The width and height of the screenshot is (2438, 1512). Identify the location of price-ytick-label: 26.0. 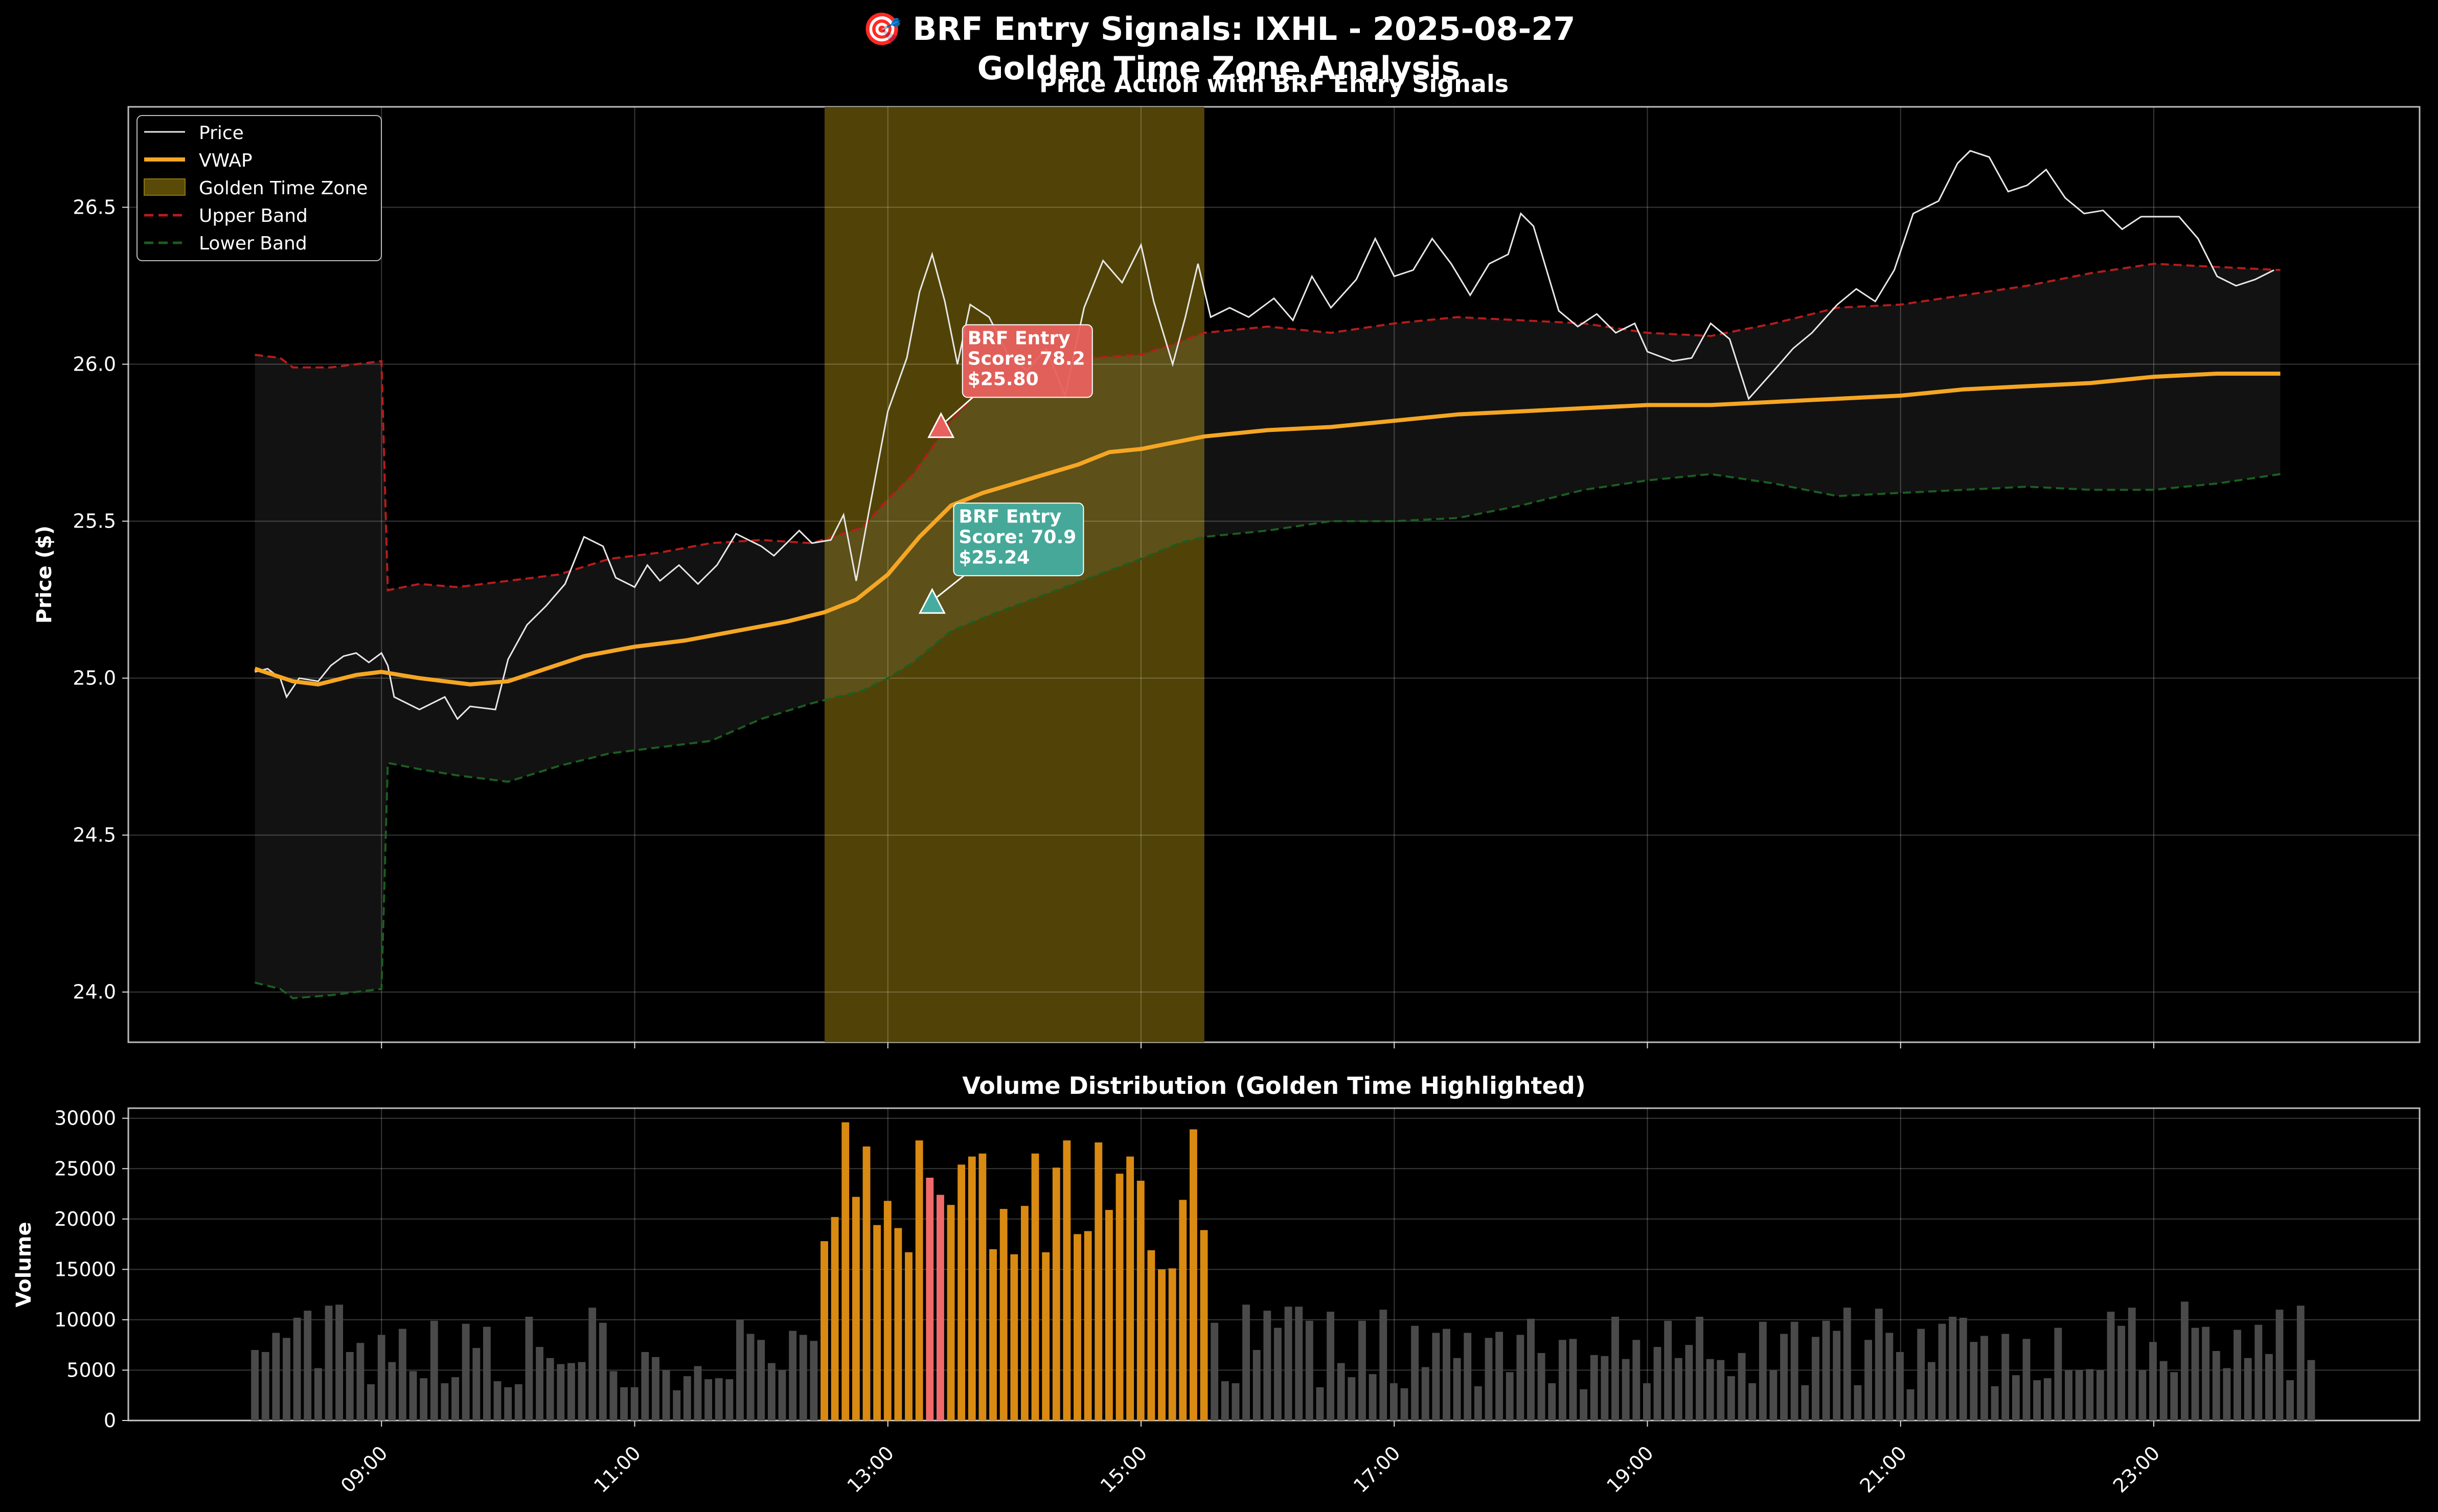
(94, 364).